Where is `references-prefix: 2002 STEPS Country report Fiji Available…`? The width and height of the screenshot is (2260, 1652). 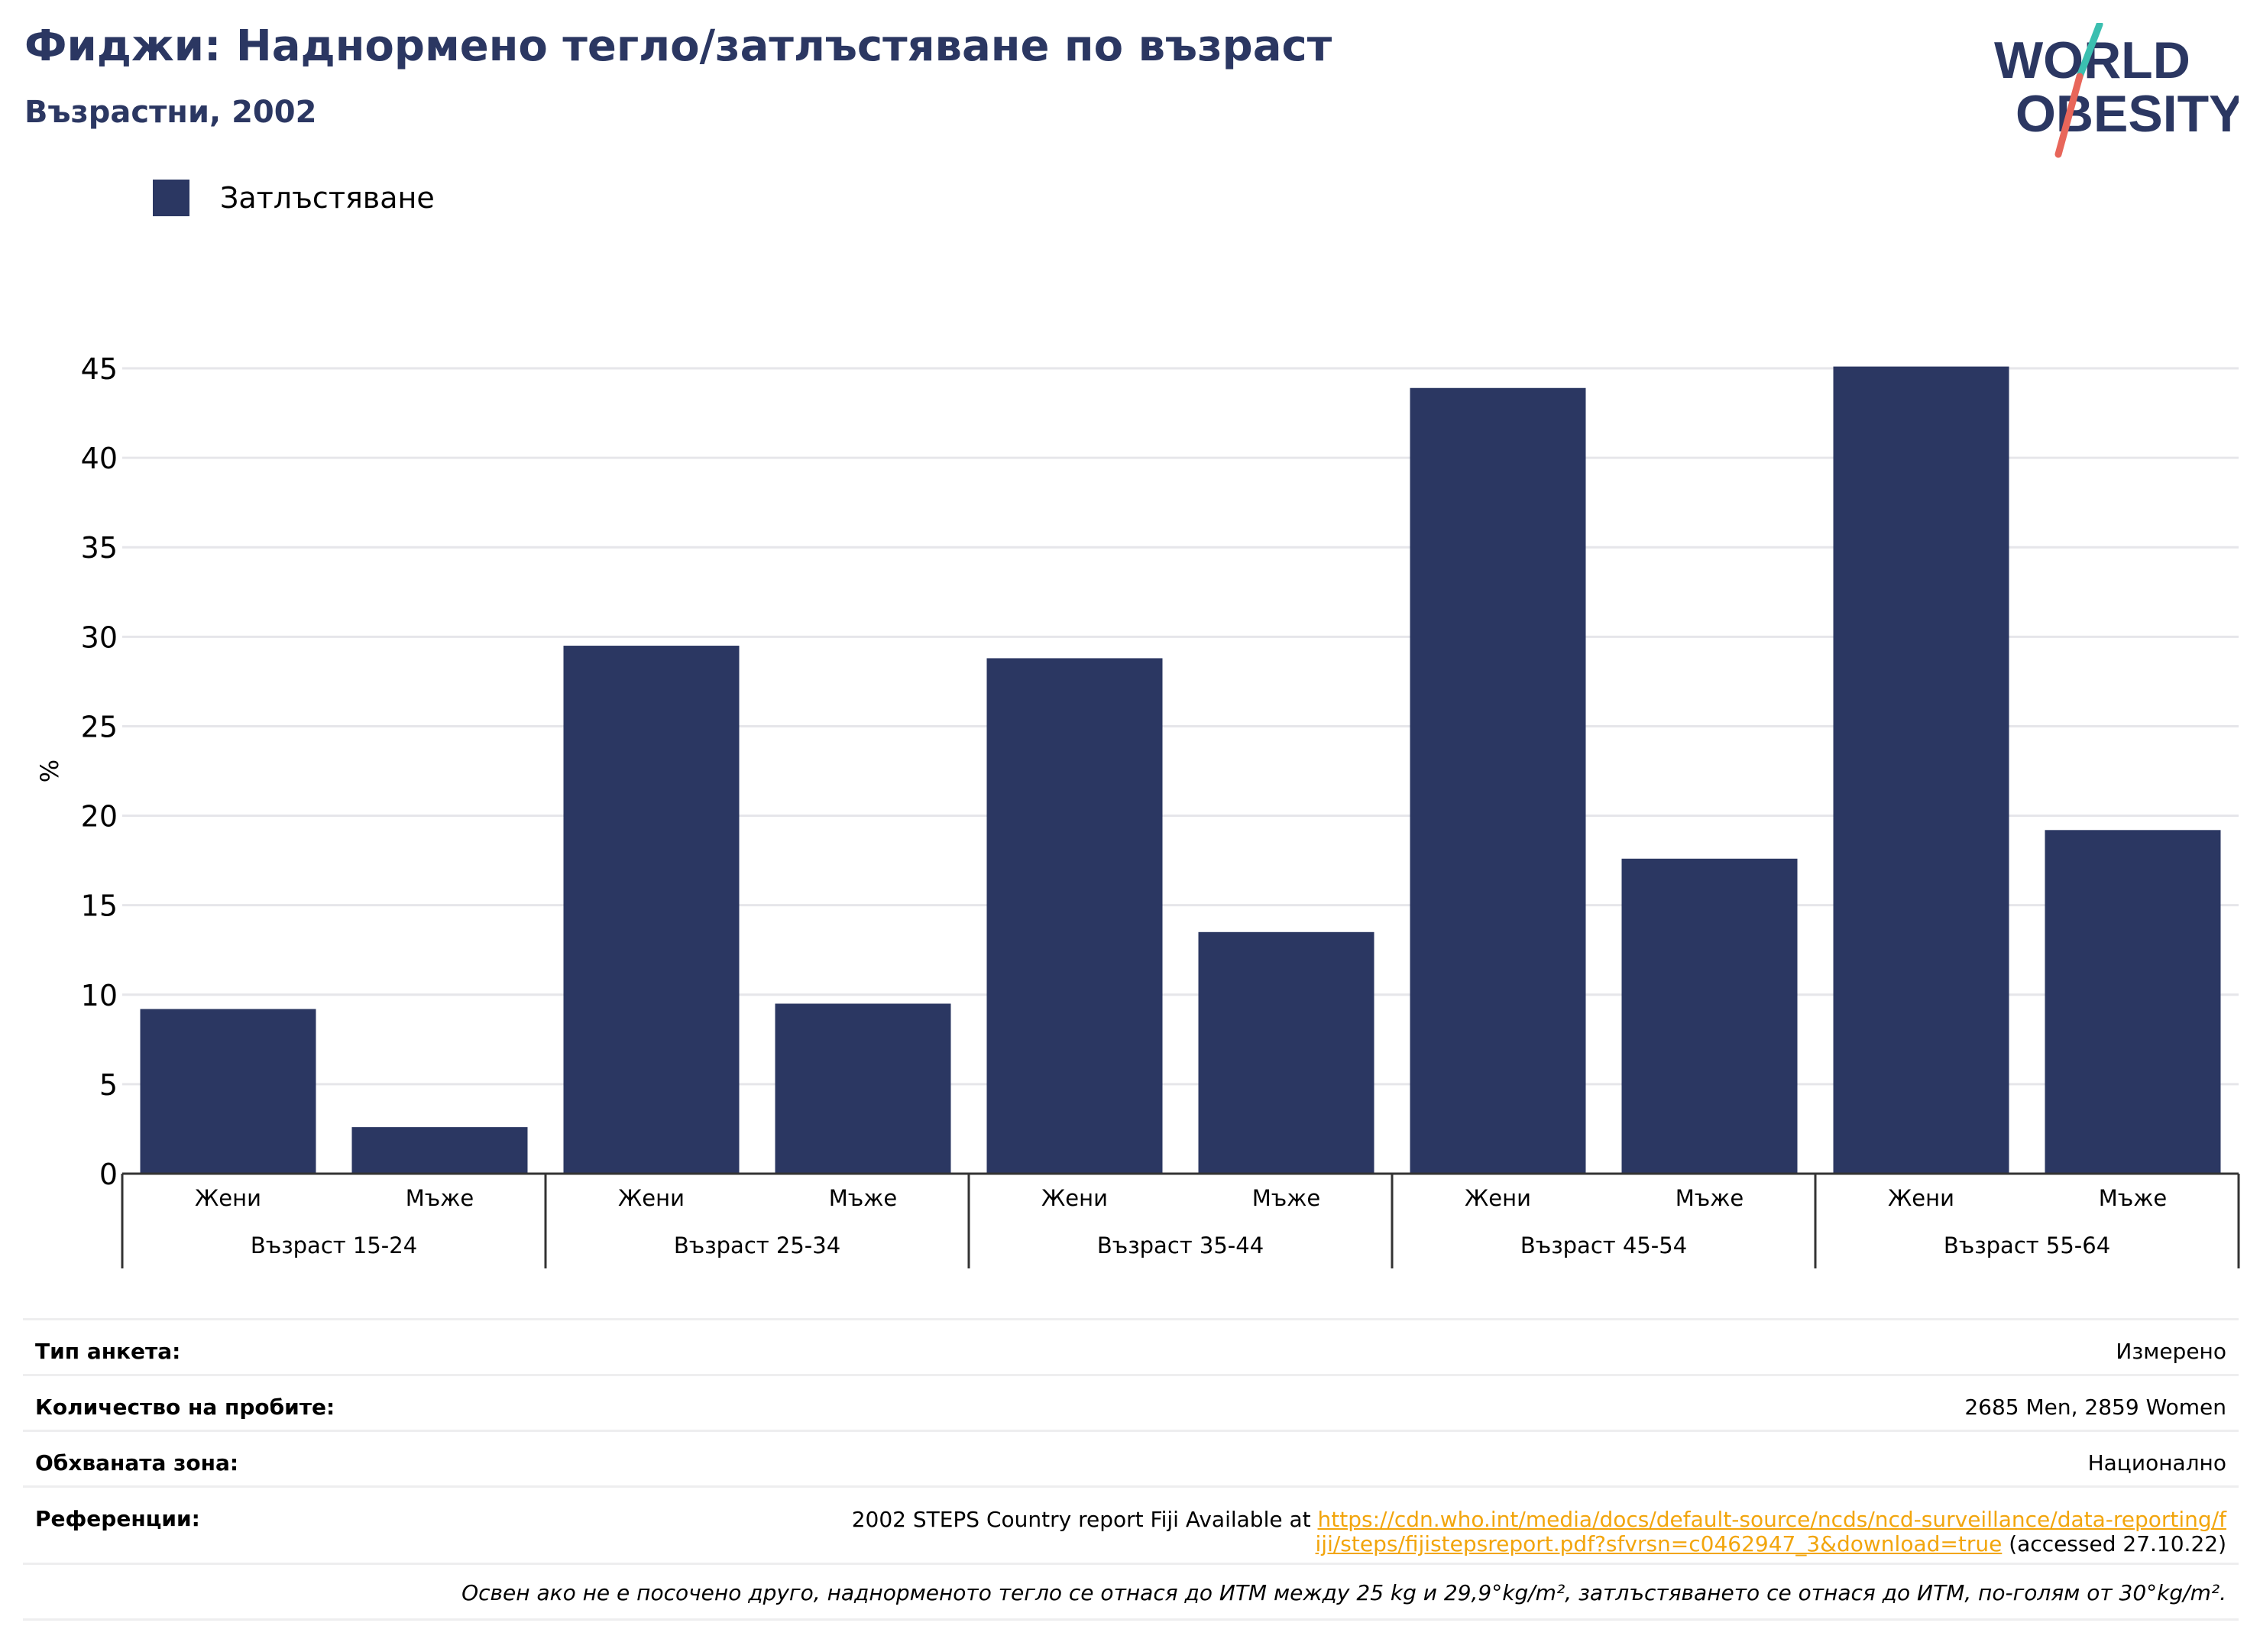
references-prefix: 2002 STEPS Country report Fiji Available… is located at coordinates (1084, 1519).